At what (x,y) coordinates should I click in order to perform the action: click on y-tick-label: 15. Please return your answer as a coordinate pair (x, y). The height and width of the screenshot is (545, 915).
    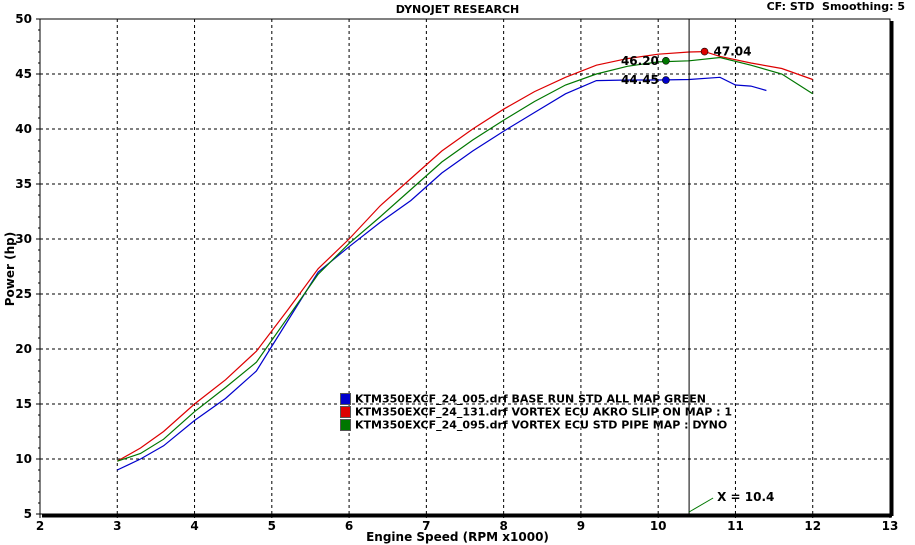
    Looking at the image, I should click on (23, 404).